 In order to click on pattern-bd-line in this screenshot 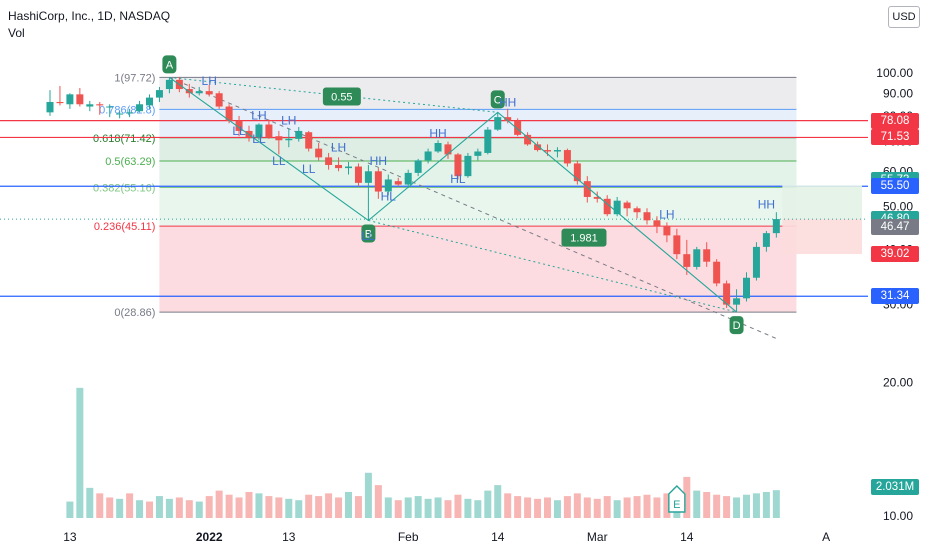, I will do `click(552, 266)`.